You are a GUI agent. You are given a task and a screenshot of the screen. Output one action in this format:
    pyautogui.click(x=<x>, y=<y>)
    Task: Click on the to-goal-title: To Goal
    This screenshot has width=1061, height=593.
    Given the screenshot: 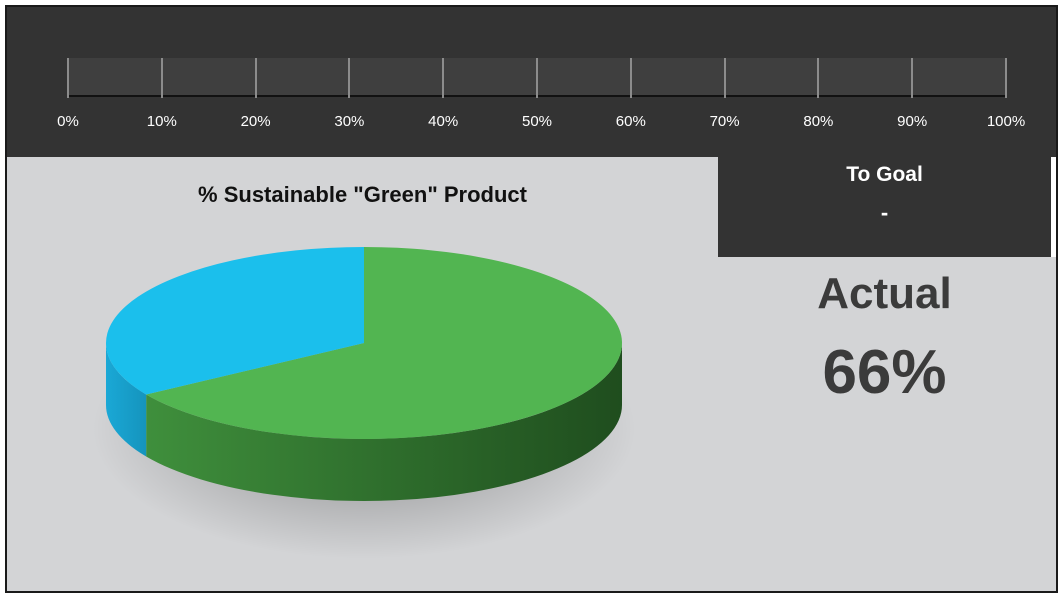 What is the action you would take?
    pyautogui.click(x=884, y=174)
    